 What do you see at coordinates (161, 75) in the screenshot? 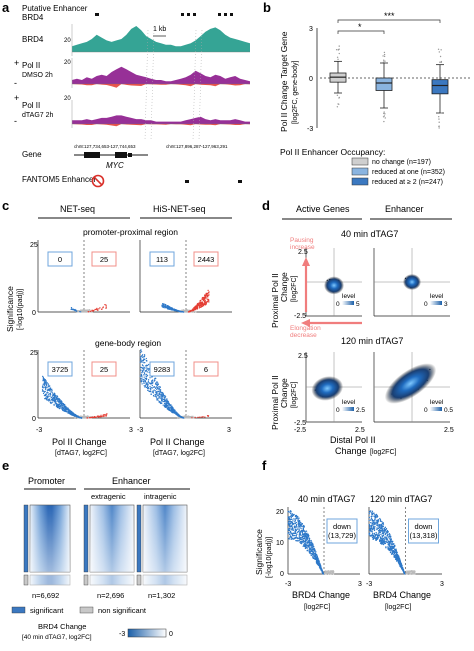
I see `track-signal` at bounding box center [161, 75].